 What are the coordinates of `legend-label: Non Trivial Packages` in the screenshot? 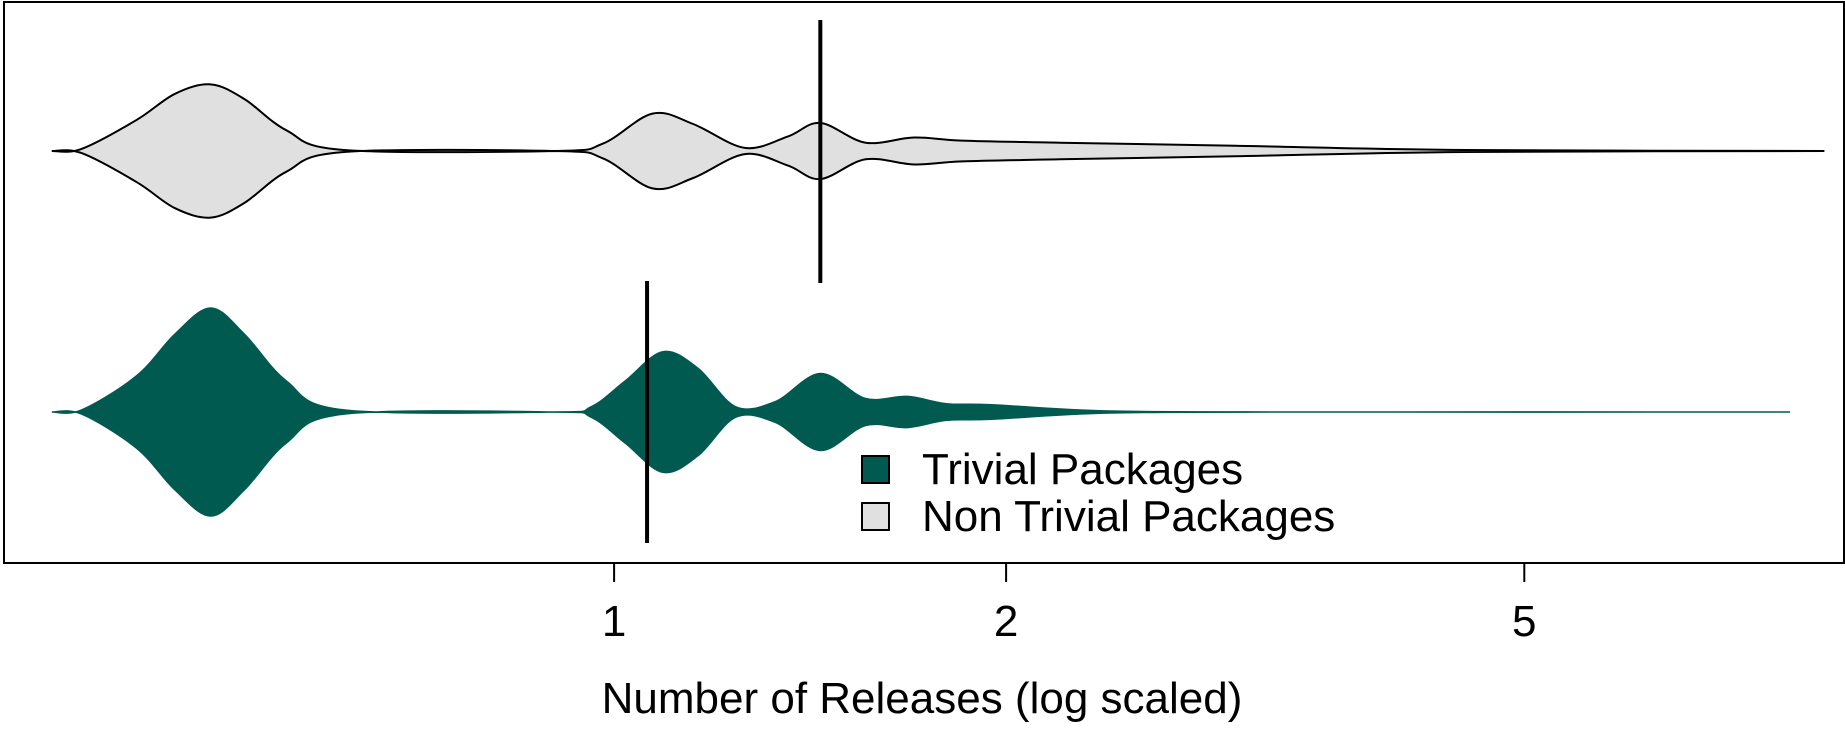 It's located at (1128, 516).